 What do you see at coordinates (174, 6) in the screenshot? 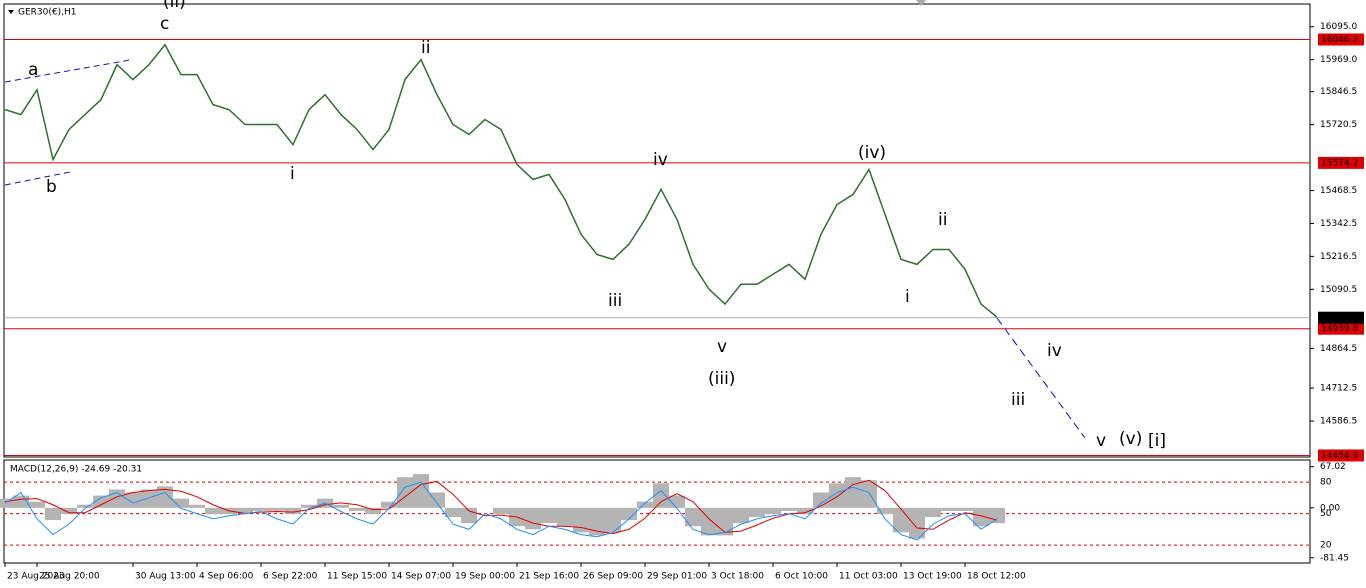
I see `wave-label: (ii)` at bounding box center [174, 6].